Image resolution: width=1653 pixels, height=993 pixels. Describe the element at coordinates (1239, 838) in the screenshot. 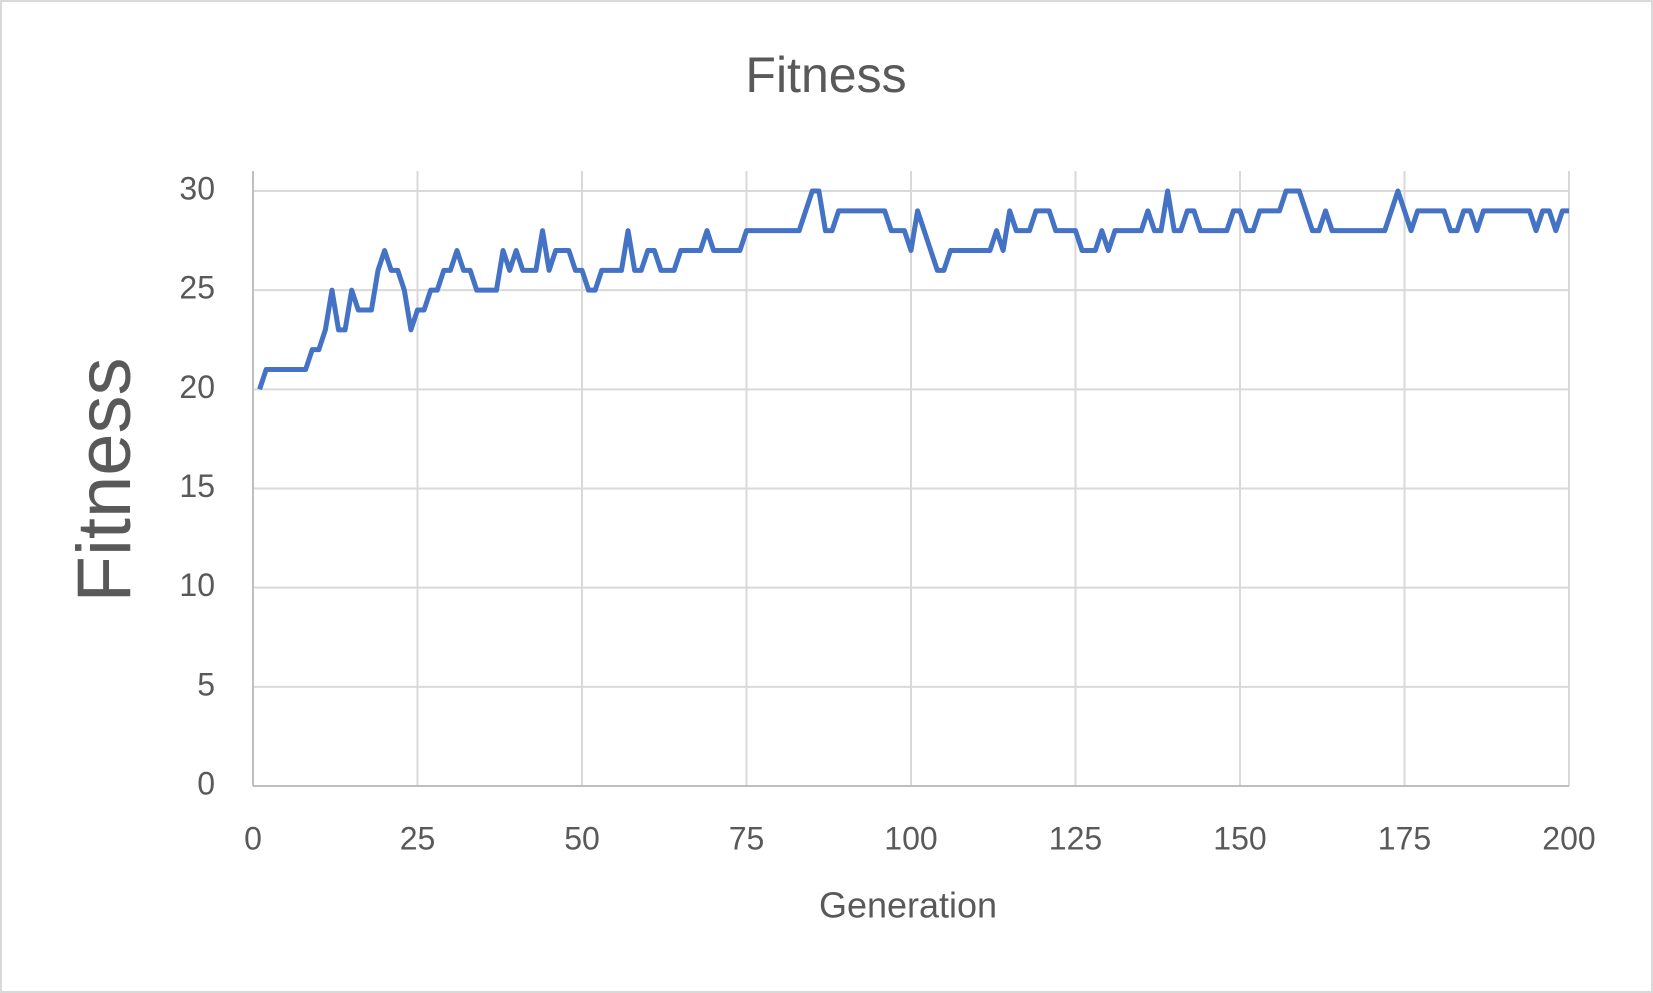

I see `x-tick-label: 150` at that location.